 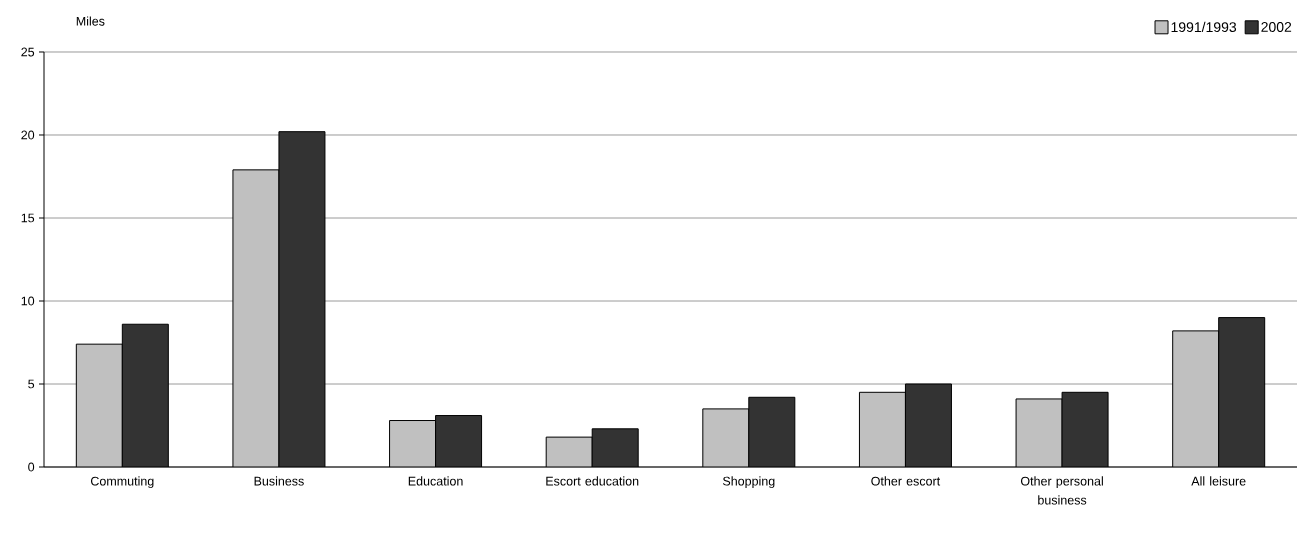 I want to click on y-tick-label: 0, so click(x=31, y=467).